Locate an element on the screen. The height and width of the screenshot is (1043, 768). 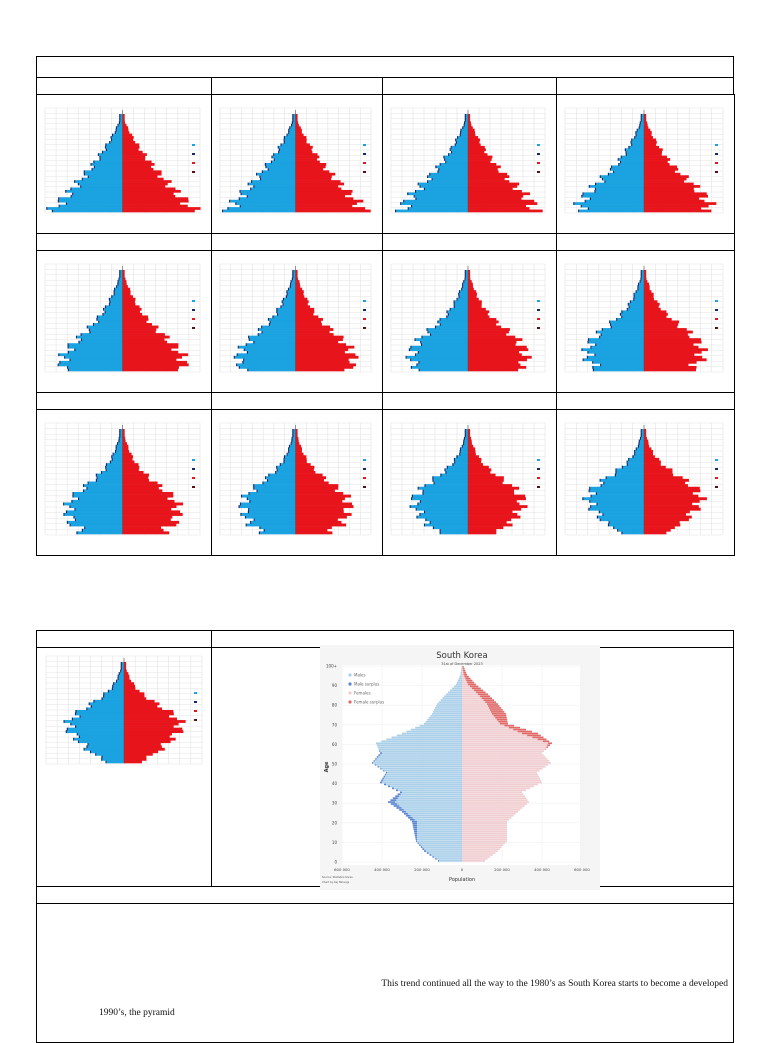
table-2-cell is located at coordinates (124, 767).